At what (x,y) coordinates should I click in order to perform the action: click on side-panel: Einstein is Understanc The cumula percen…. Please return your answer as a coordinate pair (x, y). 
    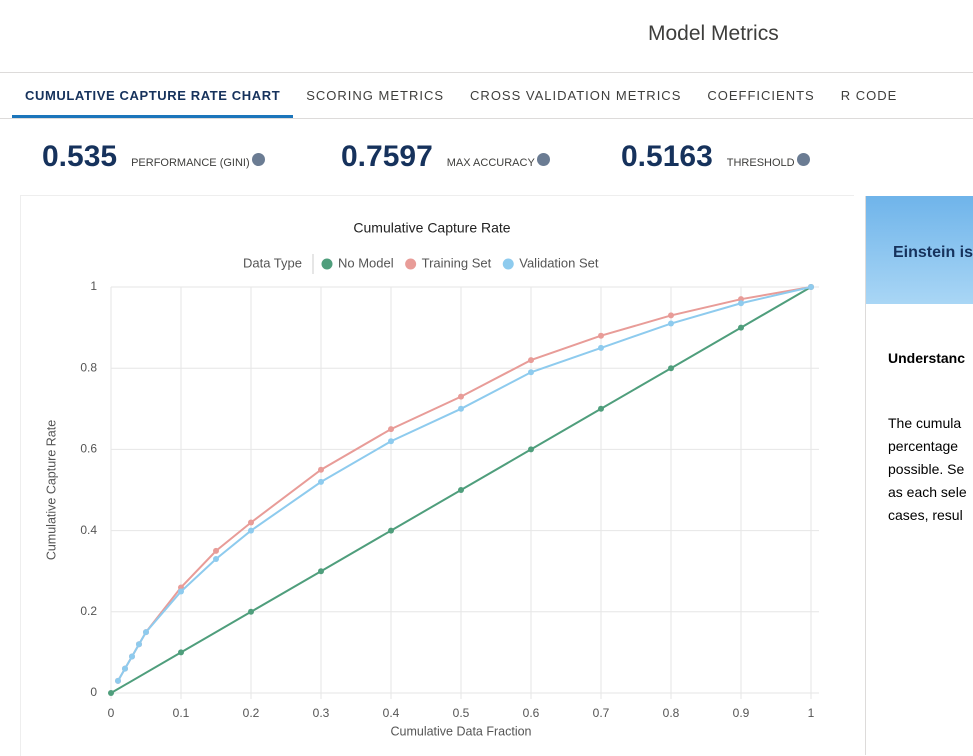
    Looking at the image, I should click on (919, 475).